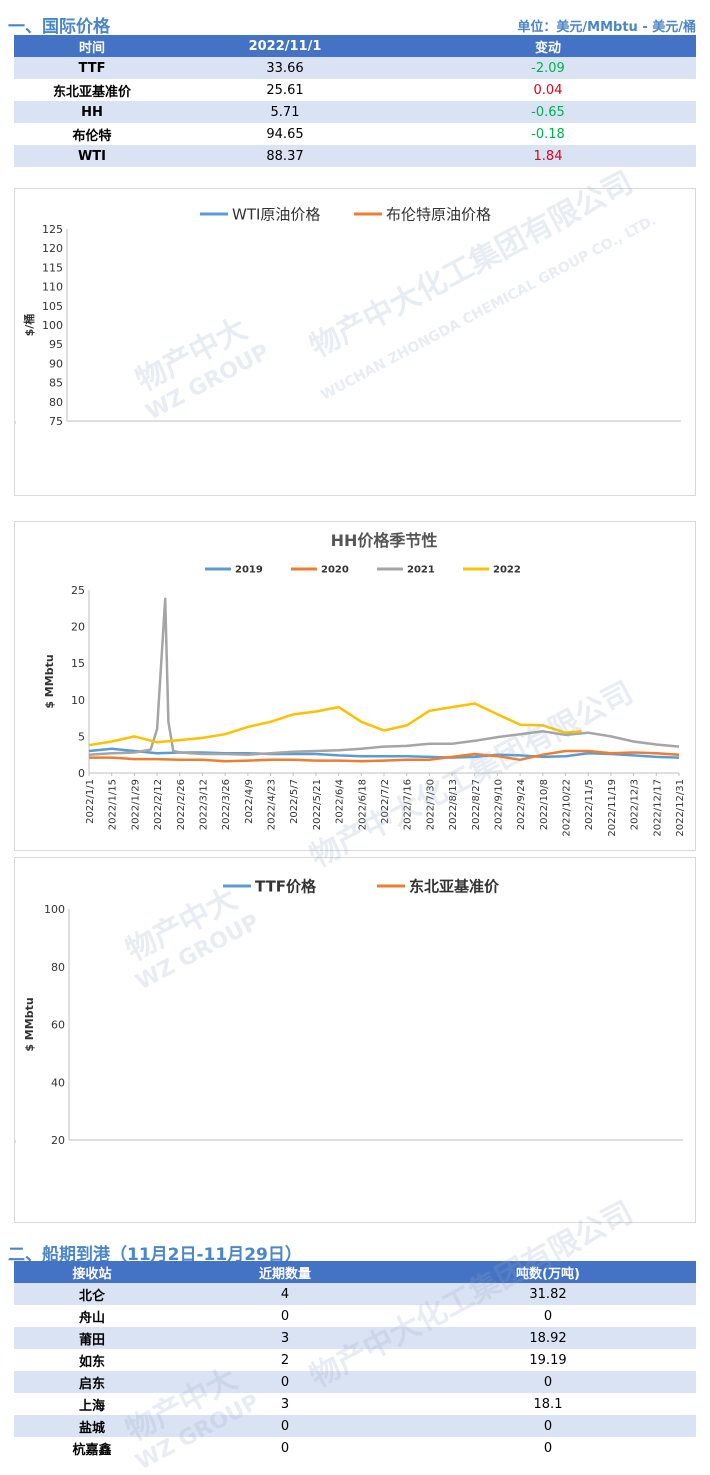  Describe the element at coordinates (59, 27) in the screenshot. I see `section1-title: 一、国际价格` at that location.